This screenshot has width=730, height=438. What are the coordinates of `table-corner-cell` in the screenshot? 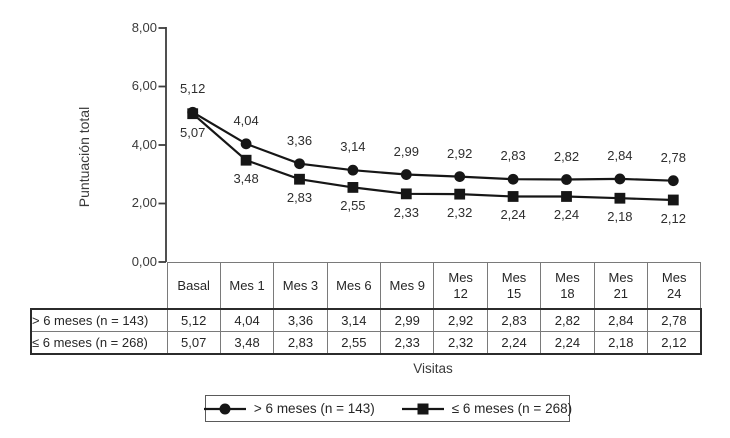 It's located at (99, 286).